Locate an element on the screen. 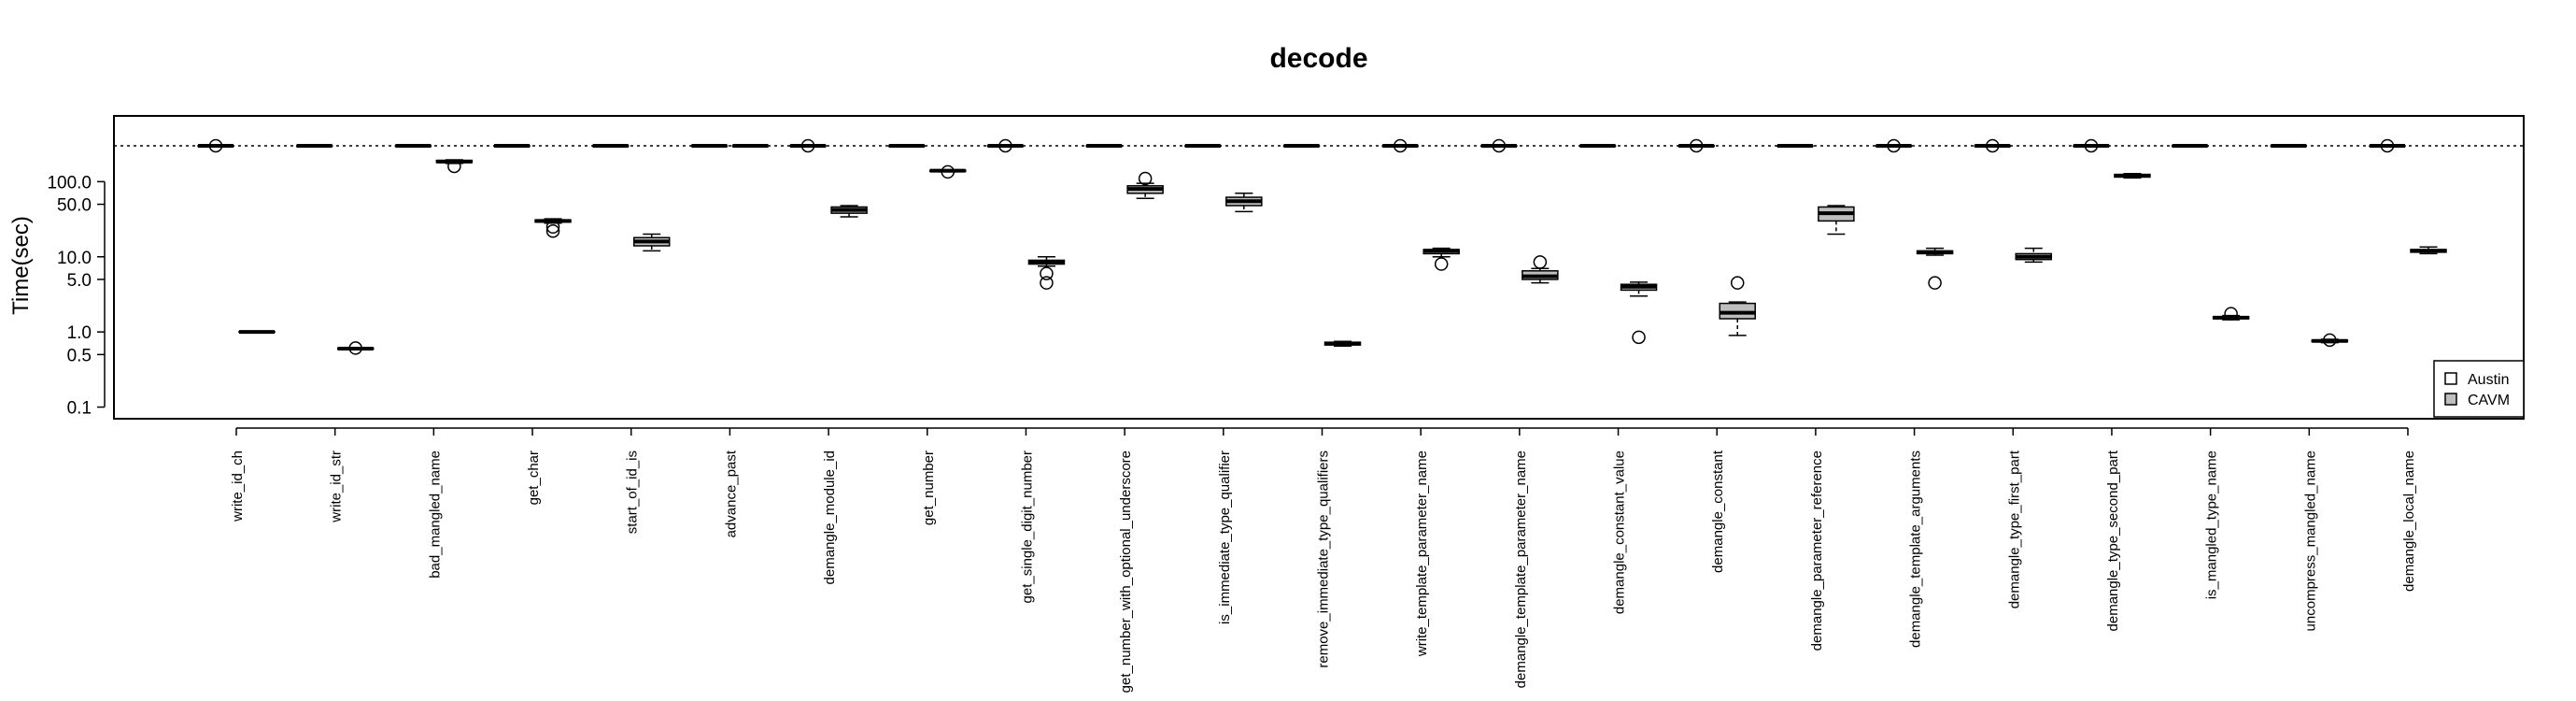 The height and width of the screenshot is (701, 2576). box-group-get-number-with-optional-underscore is located at coordinates (1124, 171).